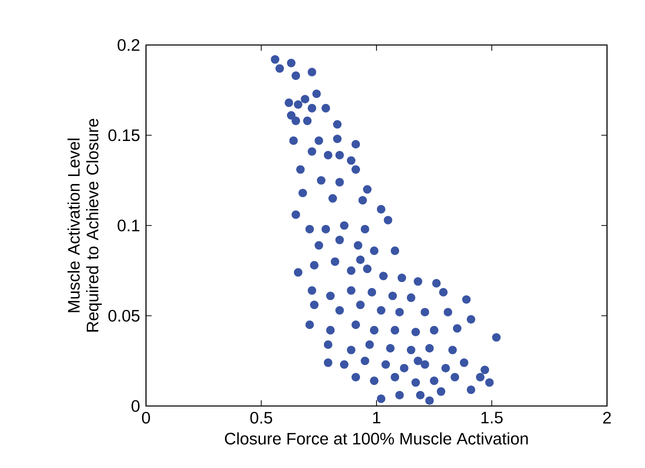 The image size is (645, 468). What do you see at coordinates (129, 226) in the screenshot?
I see `y-tick-label: 0.1` at bounding box center [129, 226].